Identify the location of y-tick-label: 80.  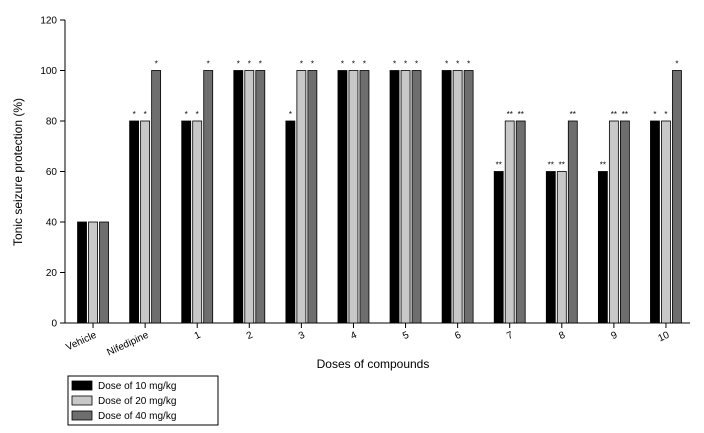
(52, 122).